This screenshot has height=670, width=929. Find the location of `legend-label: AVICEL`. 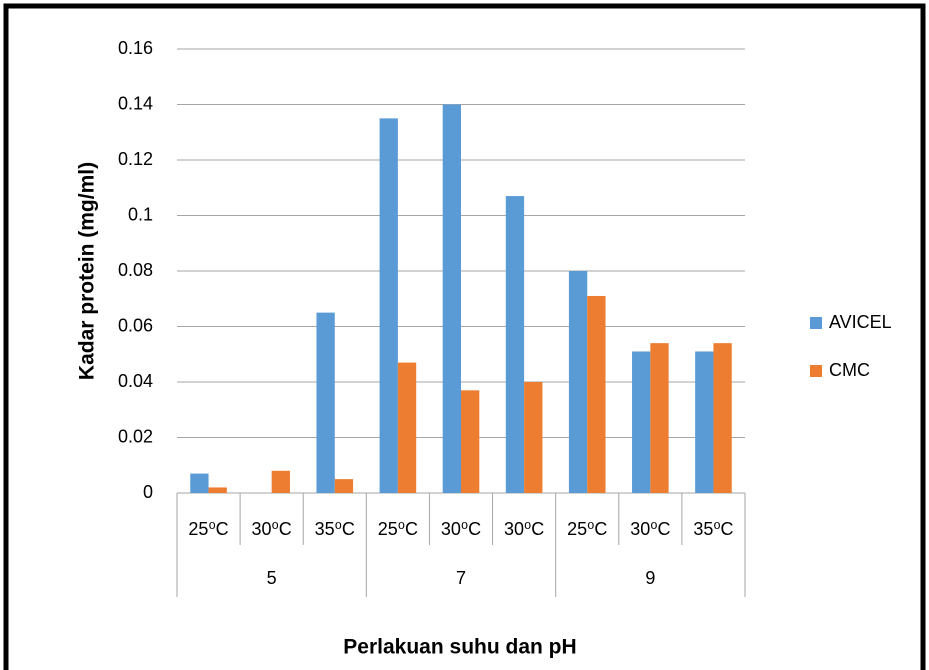

legend-label: AVICEL is located at coordinates (860, 322).